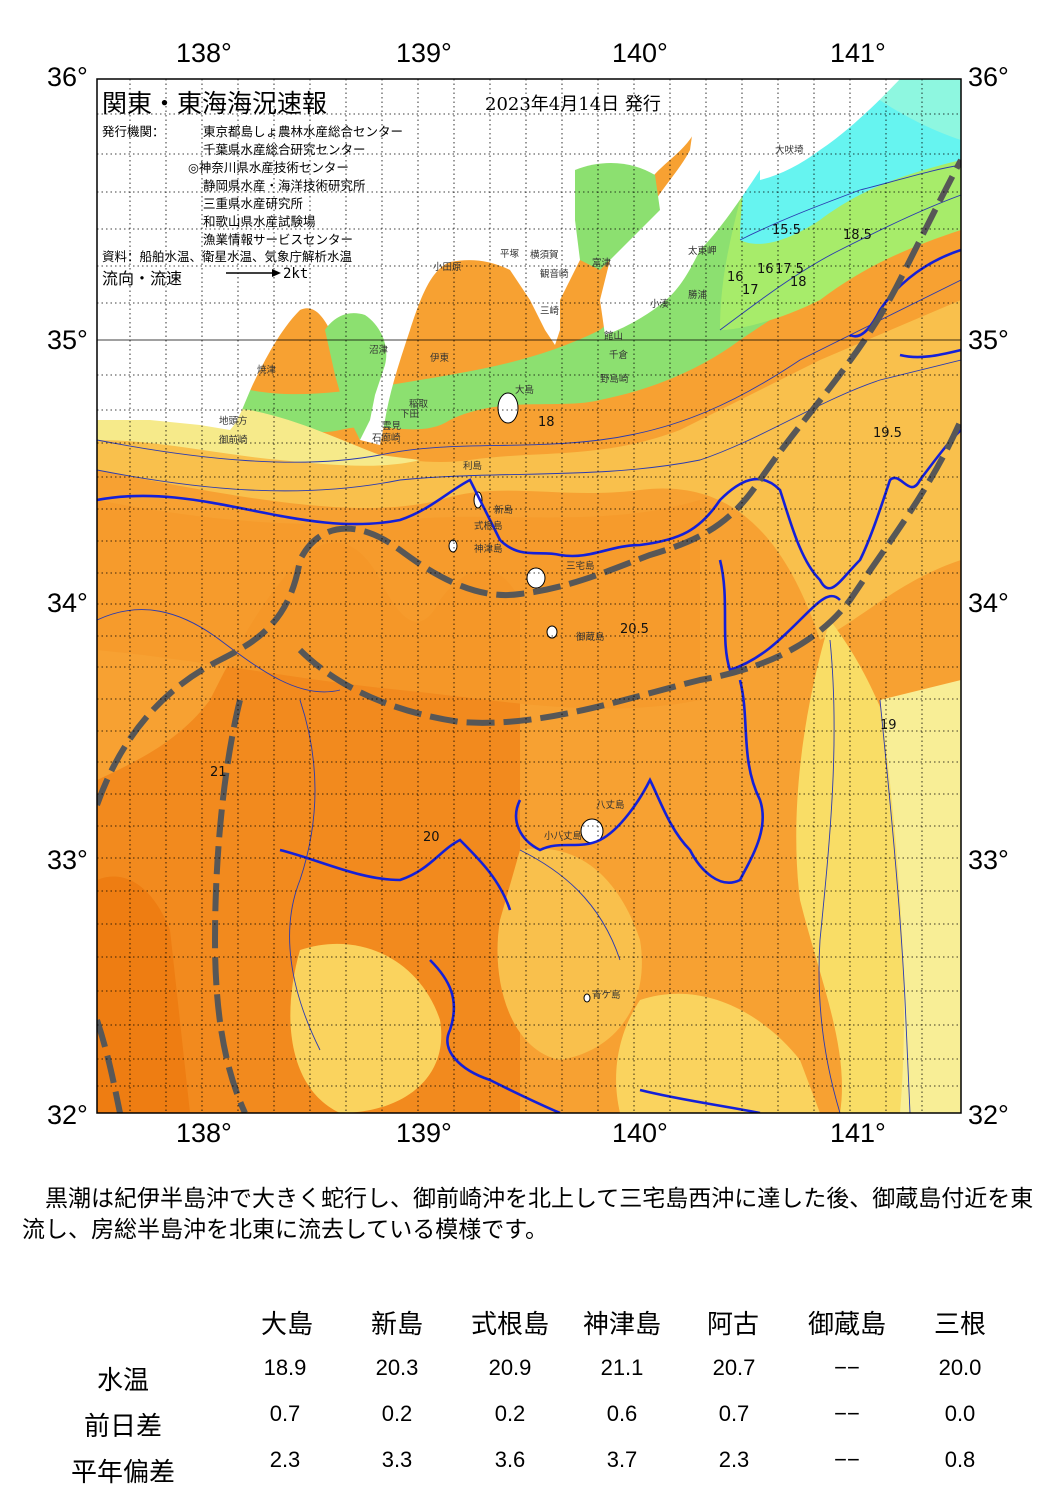 This screenshot has width=1064, height=1503. What do you see at coordinates (253, 203) in the screenshot?
I see `organization: 三重県水産研究所` at bounding box center [253, 203].